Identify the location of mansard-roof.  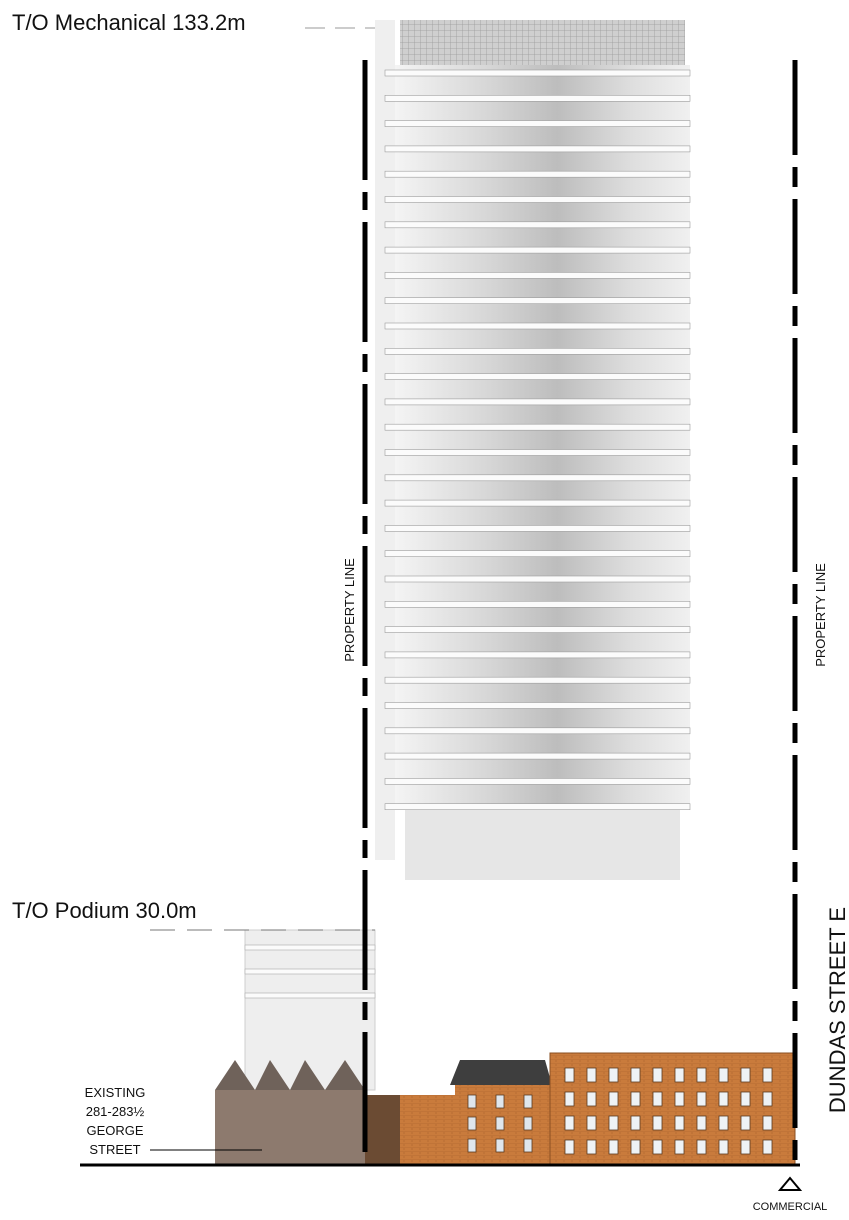
(501, 1072).